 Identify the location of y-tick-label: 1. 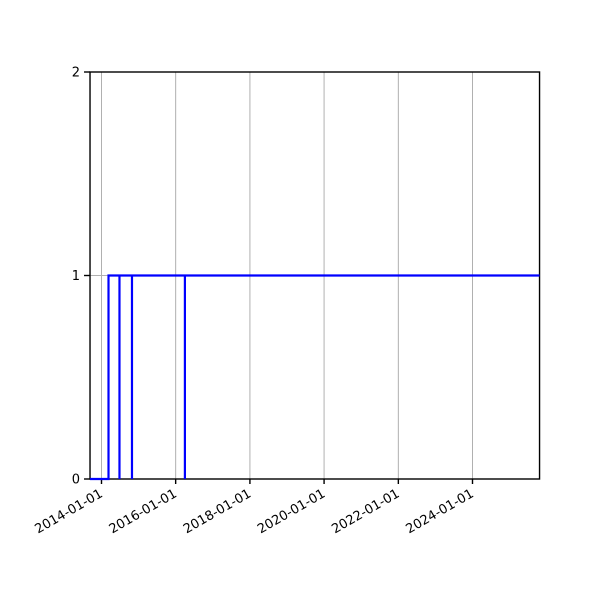
(76, 276).